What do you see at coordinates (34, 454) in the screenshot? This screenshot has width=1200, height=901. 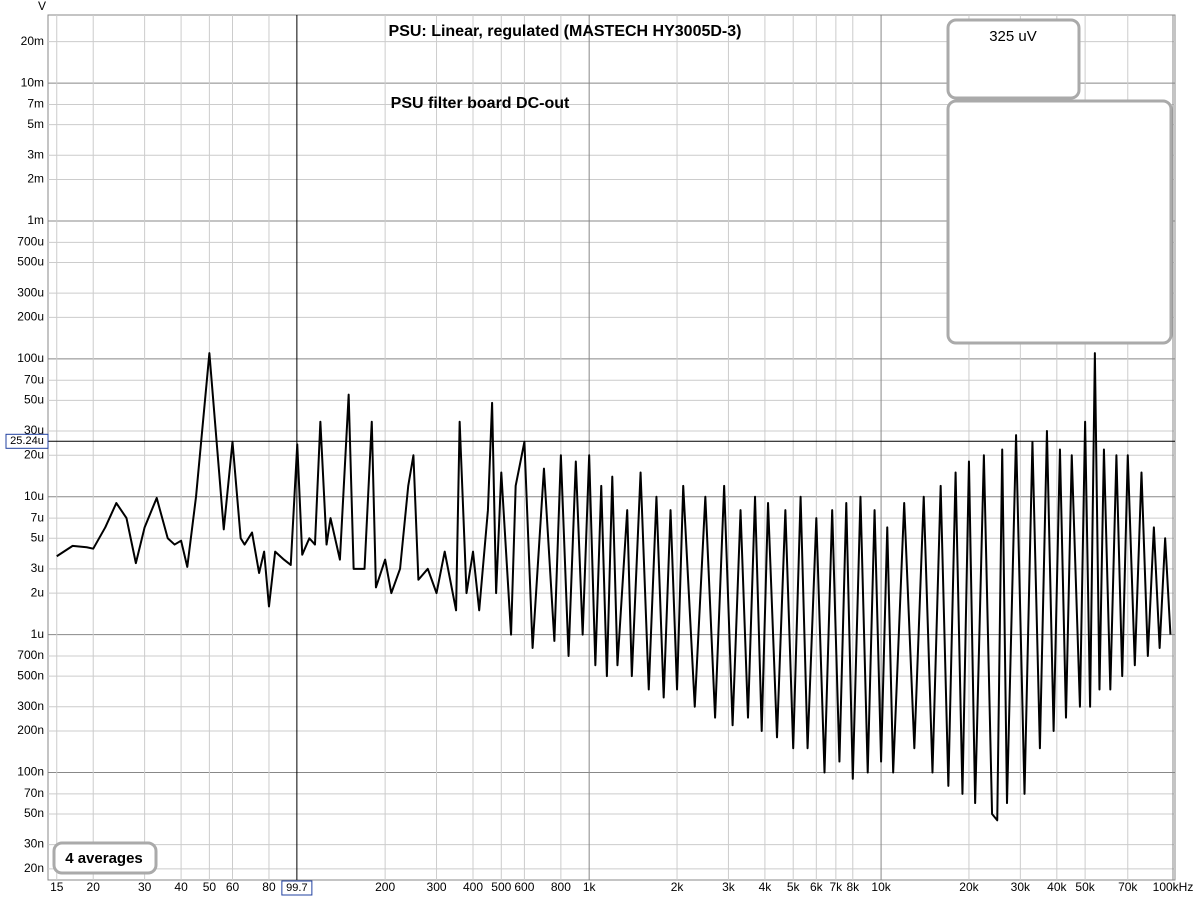 I see `y-tick-label: 20u` at bounding box center [34, 454].